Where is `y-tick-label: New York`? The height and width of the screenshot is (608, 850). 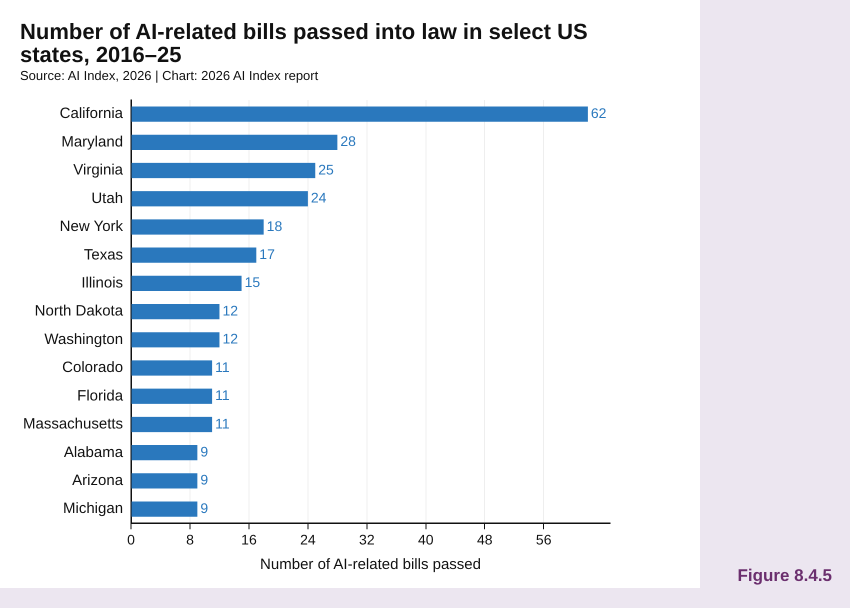
y-tick-label: New York is located at coordinates (92, 227).